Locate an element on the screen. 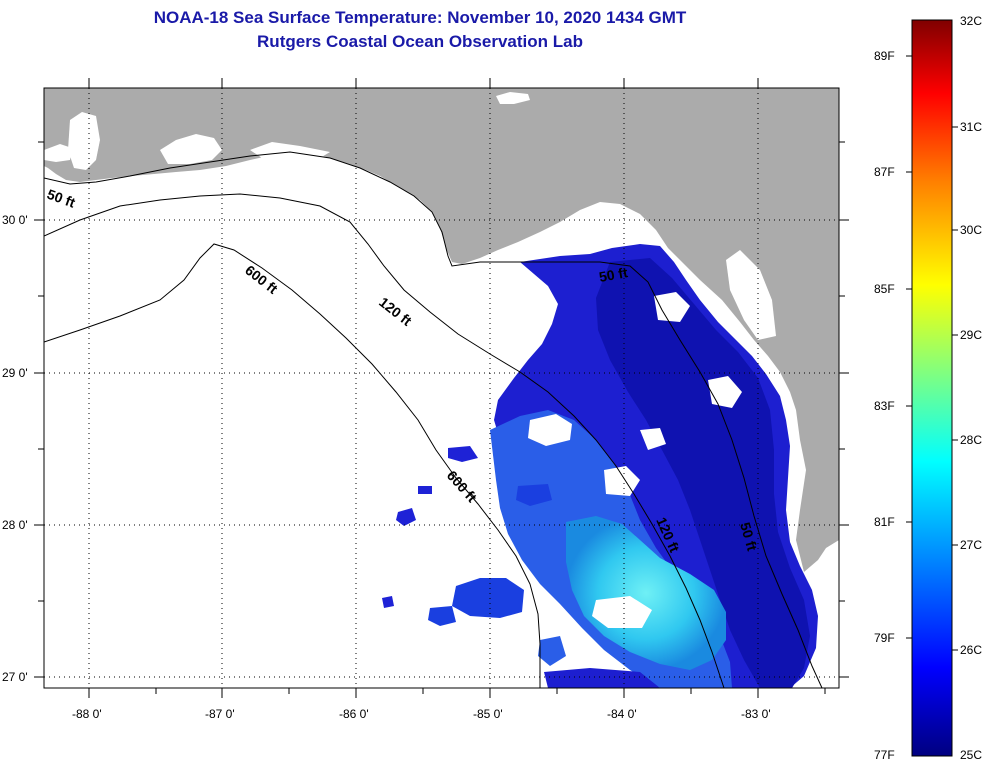 The image size is (992, 770). lat-label: 28 0' is located at coordinates (15, 525).